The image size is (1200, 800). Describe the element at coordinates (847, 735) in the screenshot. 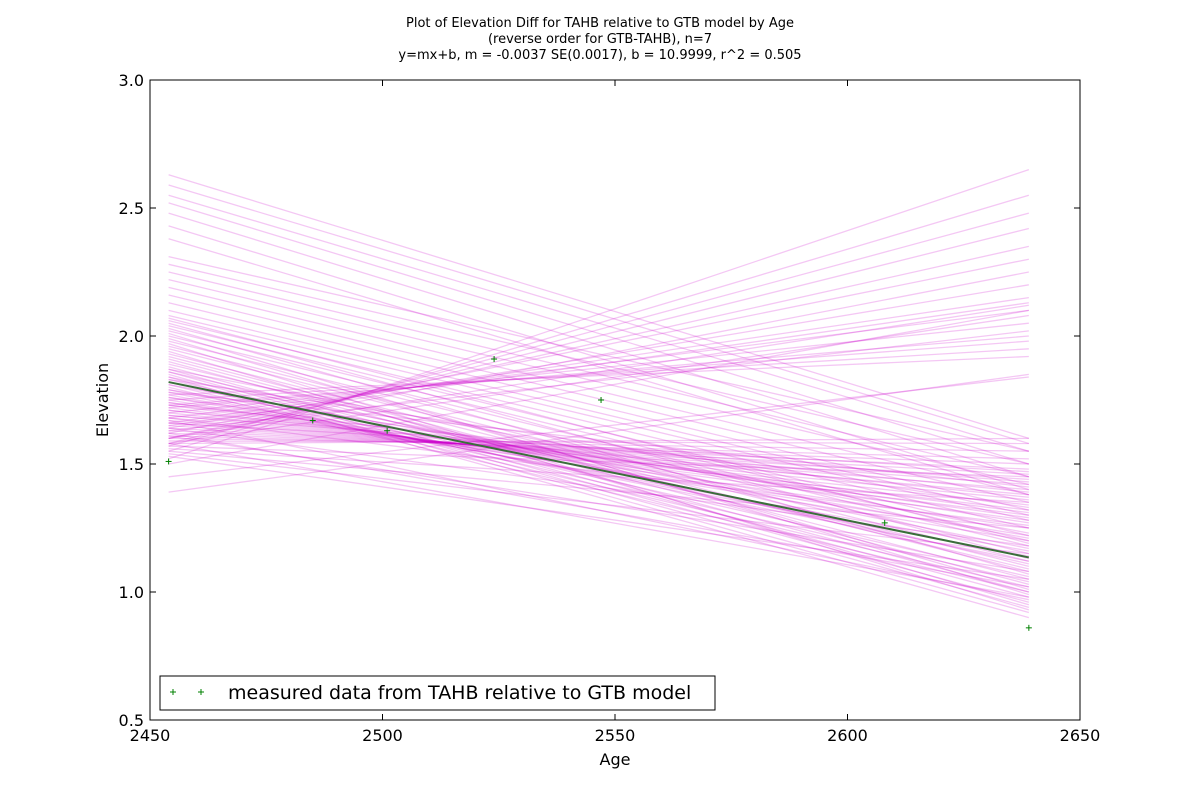

I see `x-tick-label-3: 2600` at that location.